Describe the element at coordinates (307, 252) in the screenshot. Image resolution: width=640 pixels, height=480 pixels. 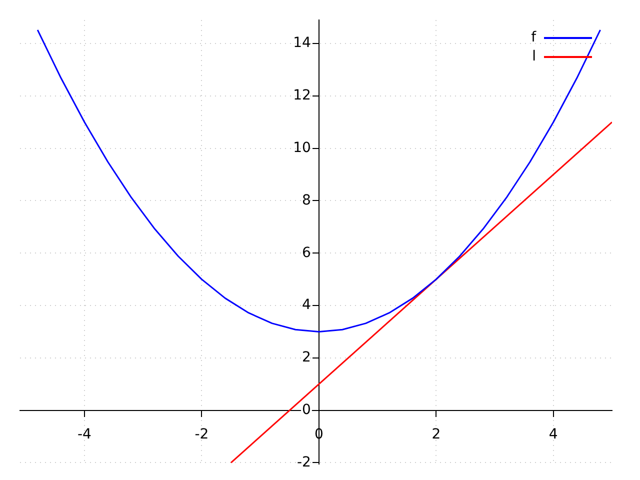
I see `y-tick-label: 6` at that location.